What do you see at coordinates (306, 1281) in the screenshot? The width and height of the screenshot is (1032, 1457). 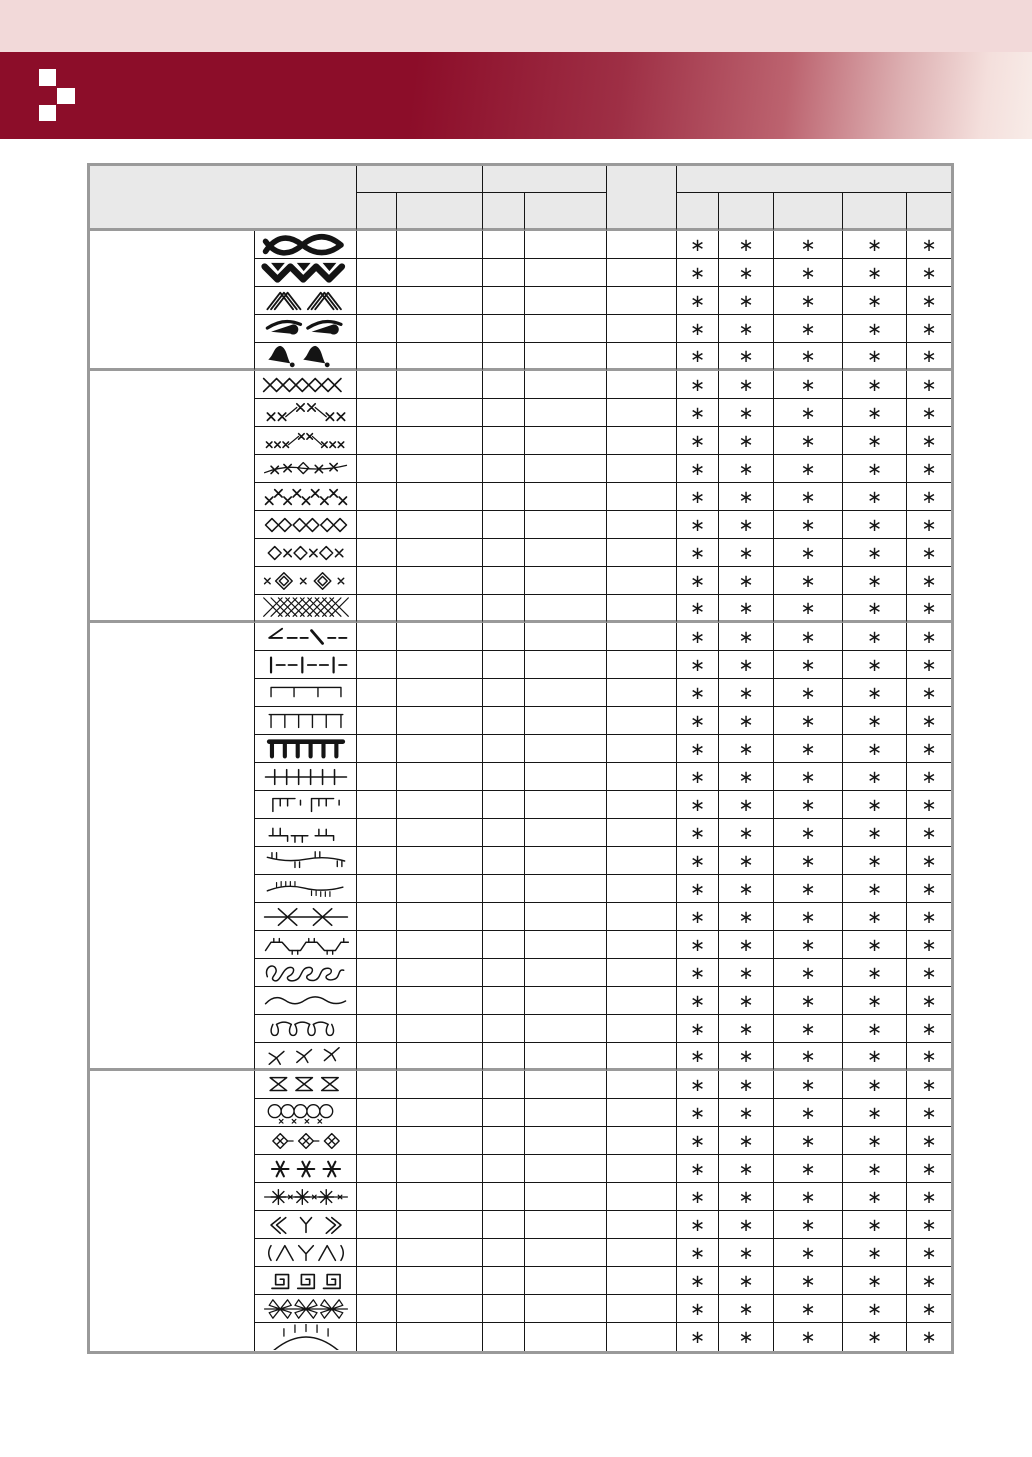 I see `stitch-cell-greek-key` at bounding box center [306, 1281].